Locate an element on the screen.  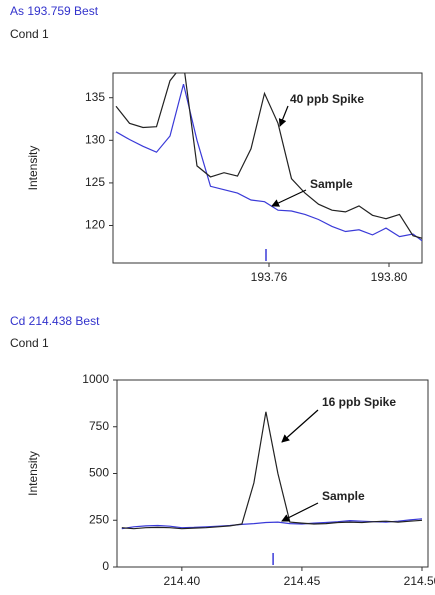
chart-title: As 193.759 Best is located at coordinates (54, 11).